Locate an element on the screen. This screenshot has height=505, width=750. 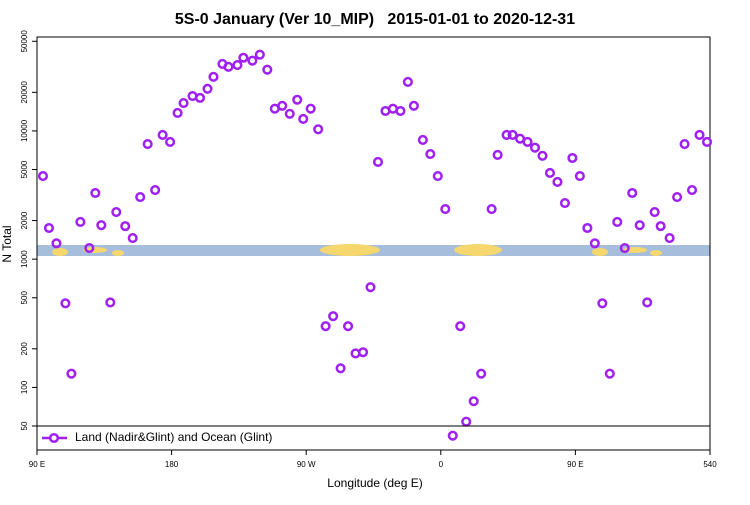
y-tick-label: 2000 is located at coordinates (24, 220).